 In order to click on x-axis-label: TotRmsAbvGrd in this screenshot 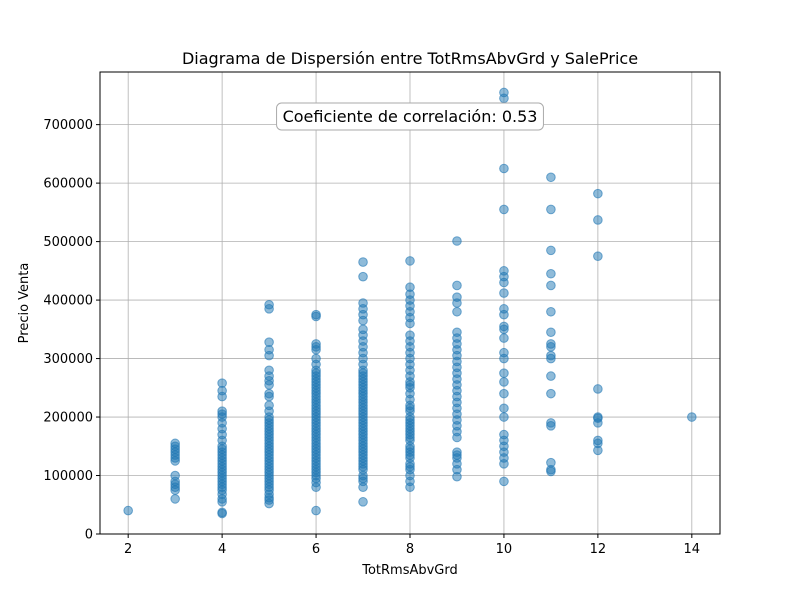, I will do `click(409, 570)`.